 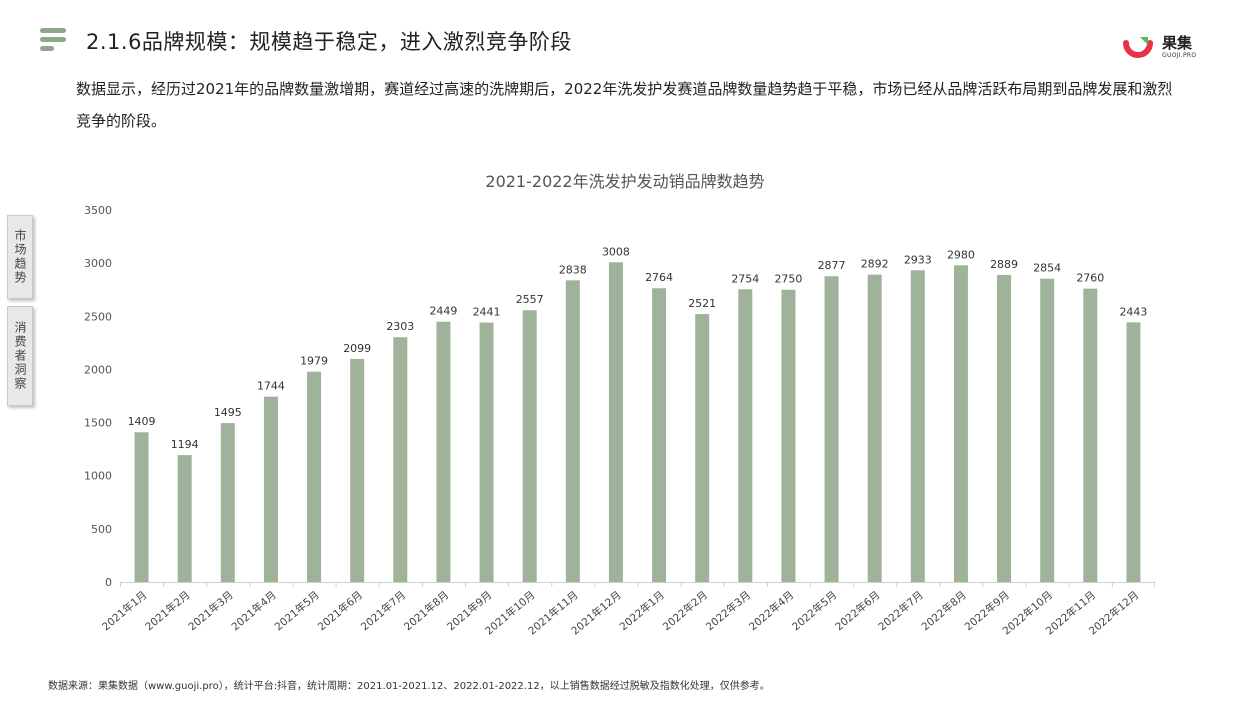 I want to click on data-label: 2557, so click(x=530, y=299).